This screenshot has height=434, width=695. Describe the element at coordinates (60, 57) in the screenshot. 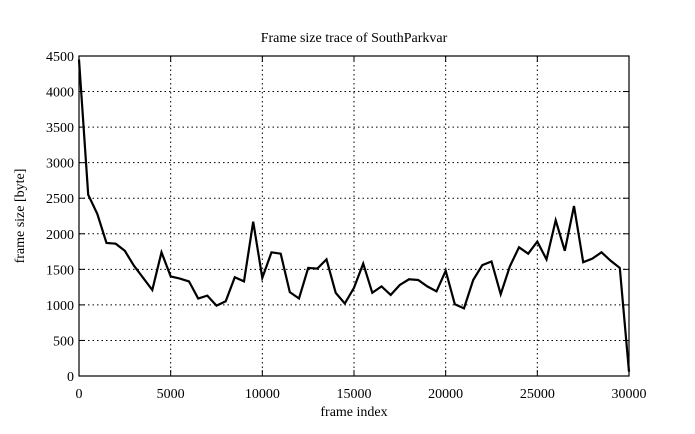

I see `y-tick-label: 4500` at that location.